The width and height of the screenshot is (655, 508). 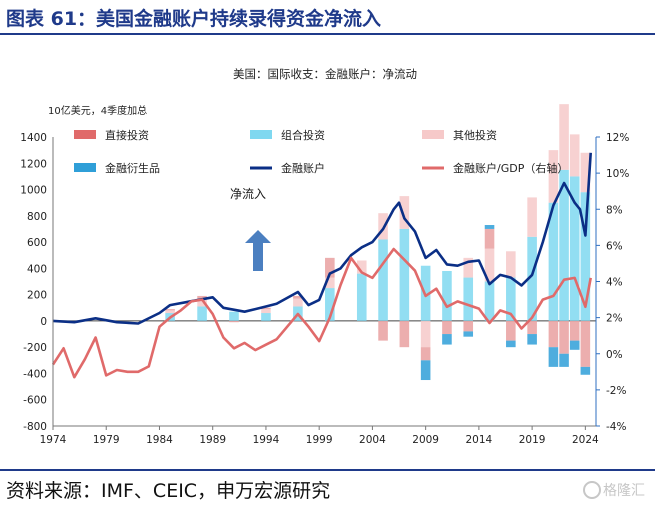 What do you see at coordinates (319, 440) in the screenshot?
I see `x-tick-label: 1999` at bounding box center [319, 440].